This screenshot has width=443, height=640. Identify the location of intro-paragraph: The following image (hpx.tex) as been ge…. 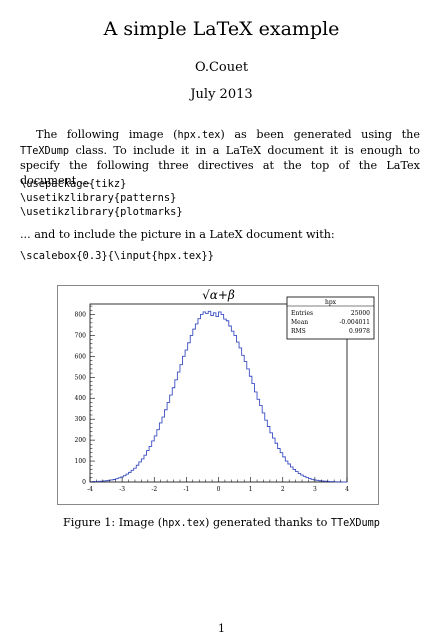
(220, 158).